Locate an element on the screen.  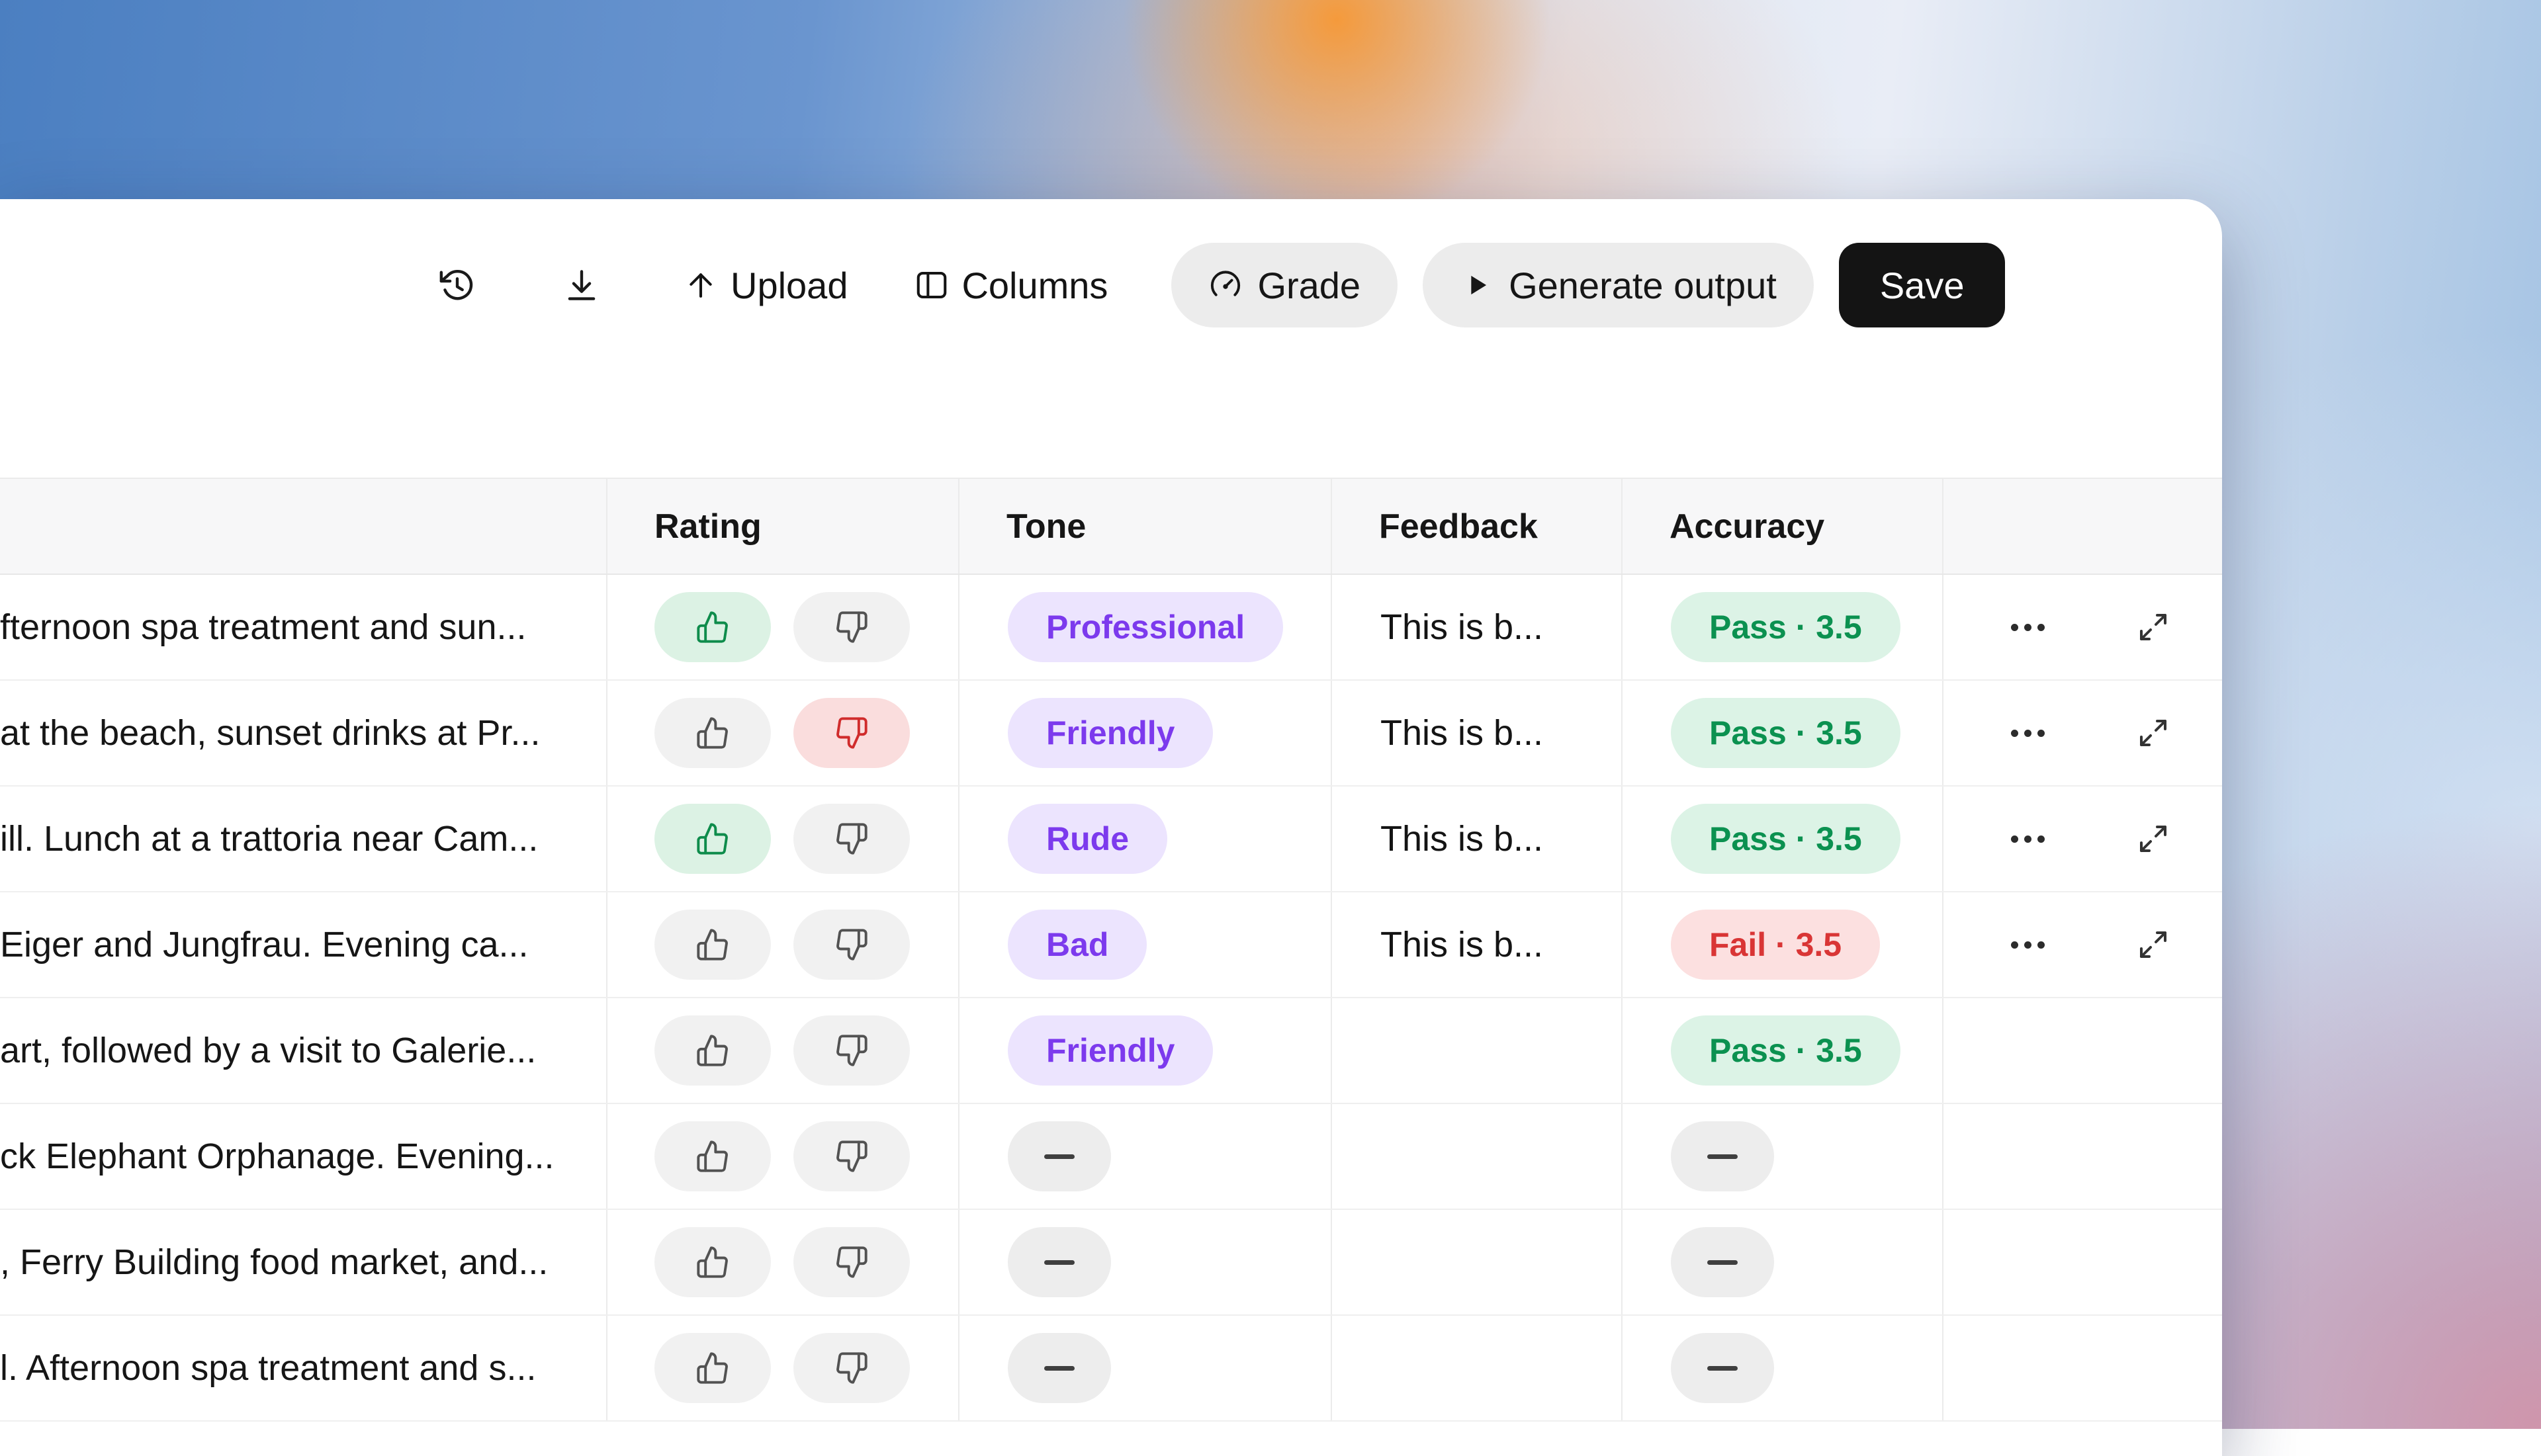
empty-value-pill is located at coordinates (1722, 1368).